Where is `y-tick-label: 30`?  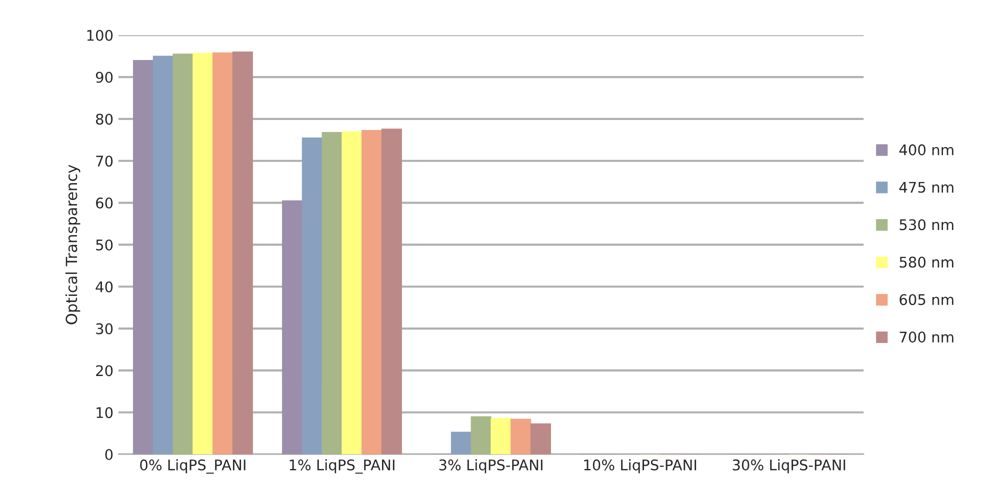
y-tick-label: 30 is located at coordinates (104, 328).